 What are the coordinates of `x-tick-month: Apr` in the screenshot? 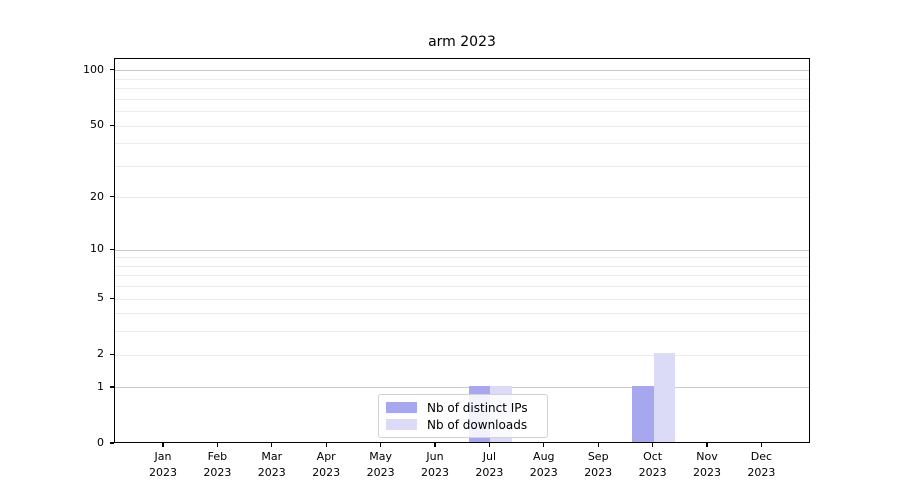 It's located at (326, 456).